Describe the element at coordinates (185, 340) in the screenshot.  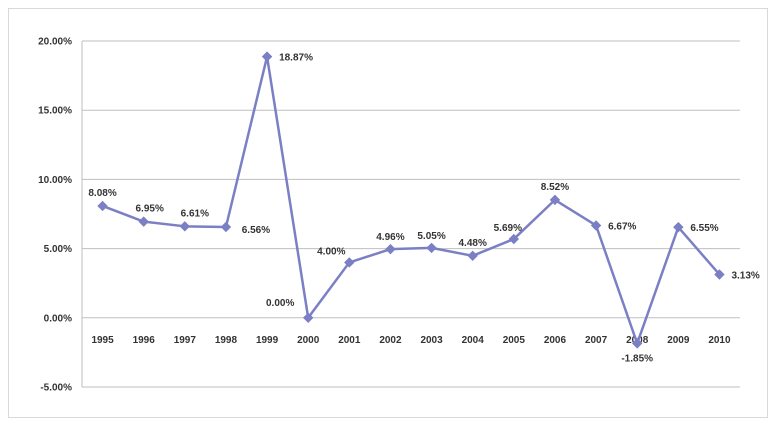
I see `x-tick-label: 1997` at that location.